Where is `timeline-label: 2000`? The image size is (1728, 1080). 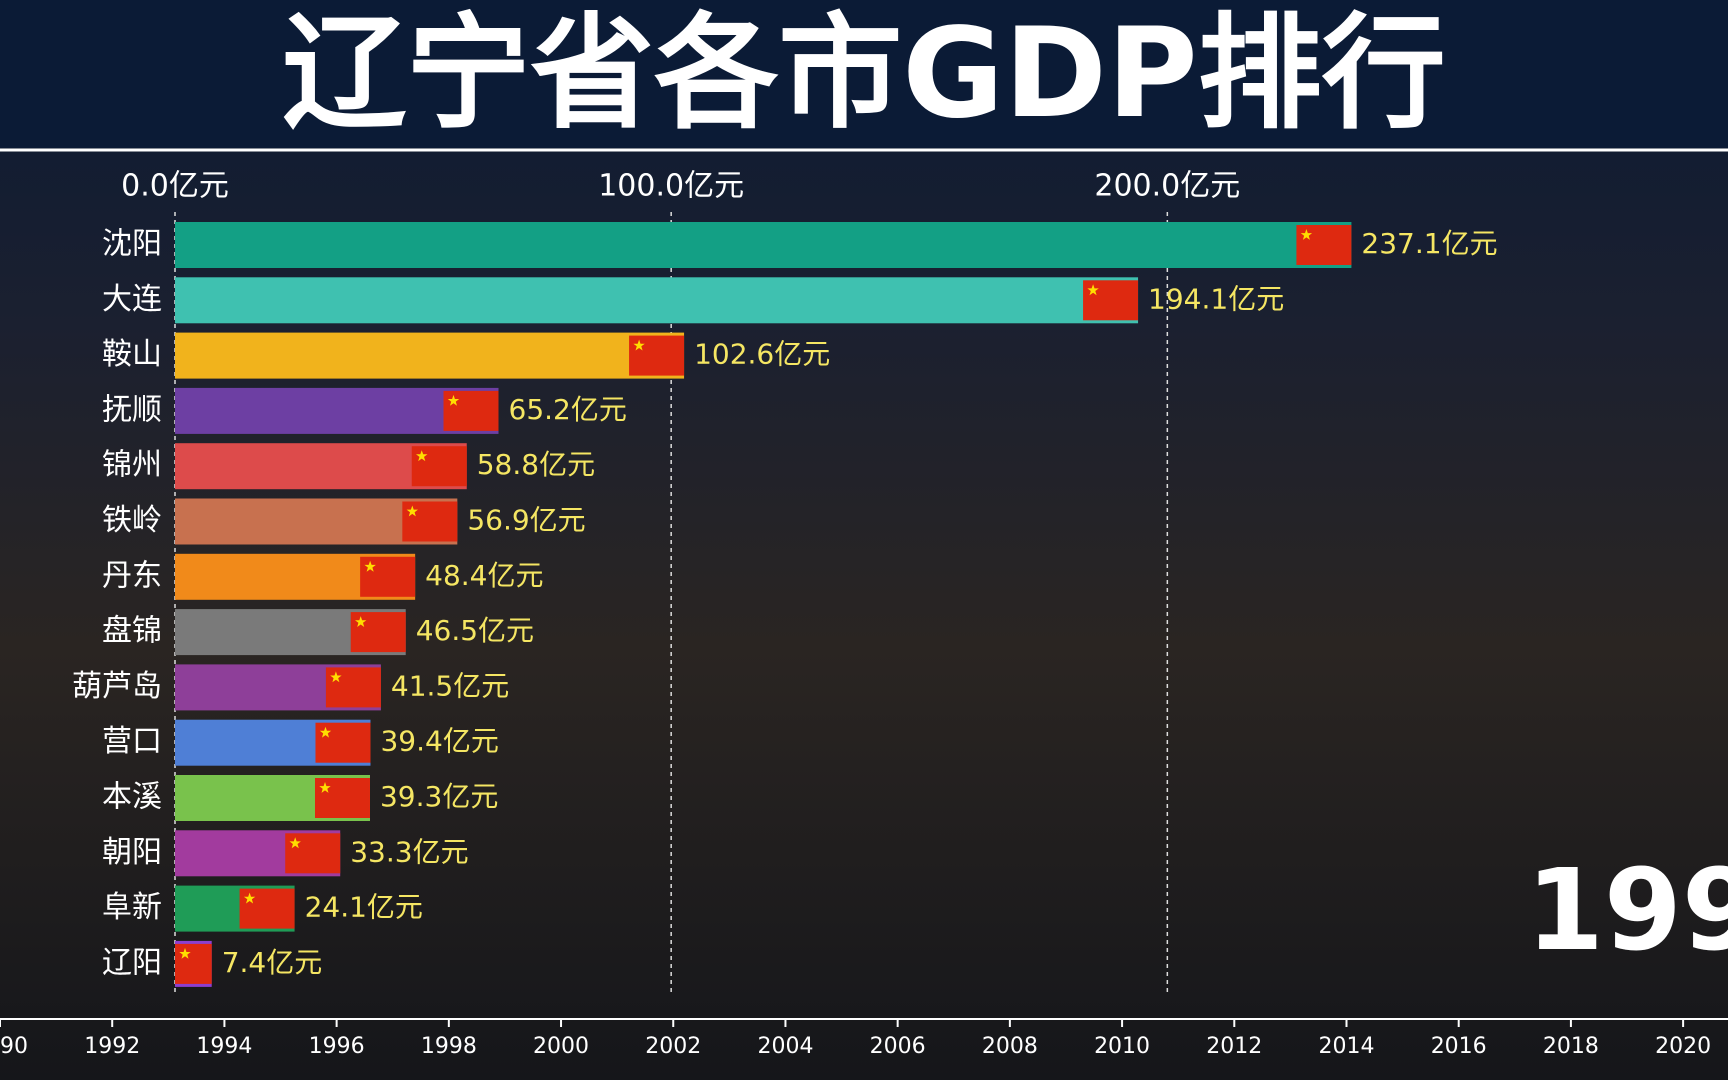 timeline-label: 2000 is located at coordinates (561, 1046).